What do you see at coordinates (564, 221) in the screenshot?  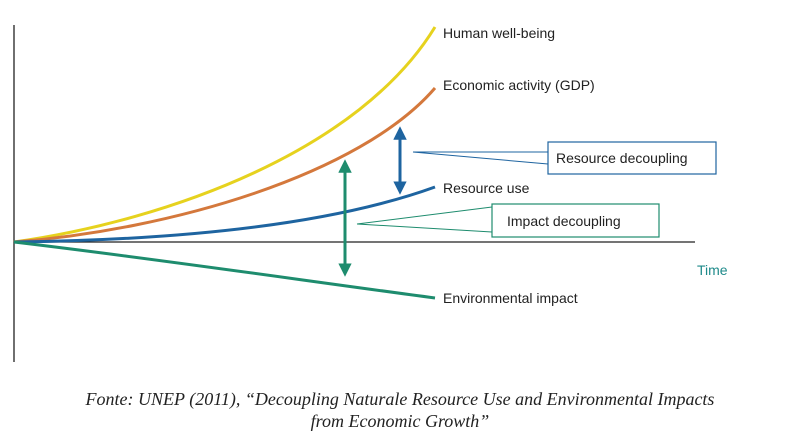 I see `impact-decoupling-label: Impact decoupling` at bounding box center [564, 221].